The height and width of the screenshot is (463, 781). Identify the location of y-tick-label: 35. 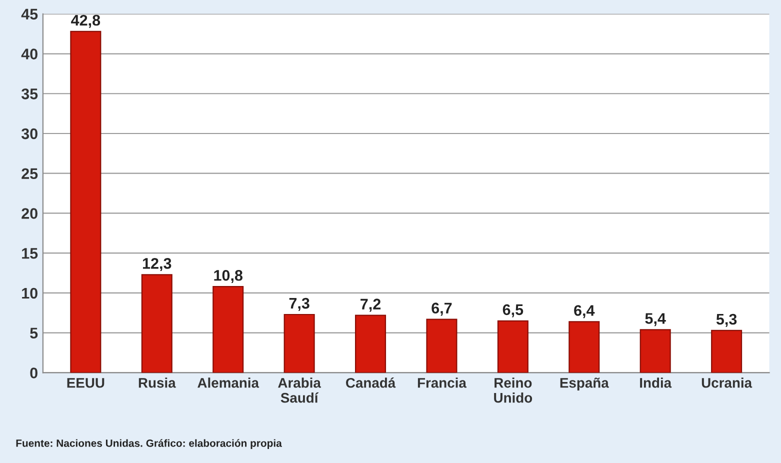
(29, 94).